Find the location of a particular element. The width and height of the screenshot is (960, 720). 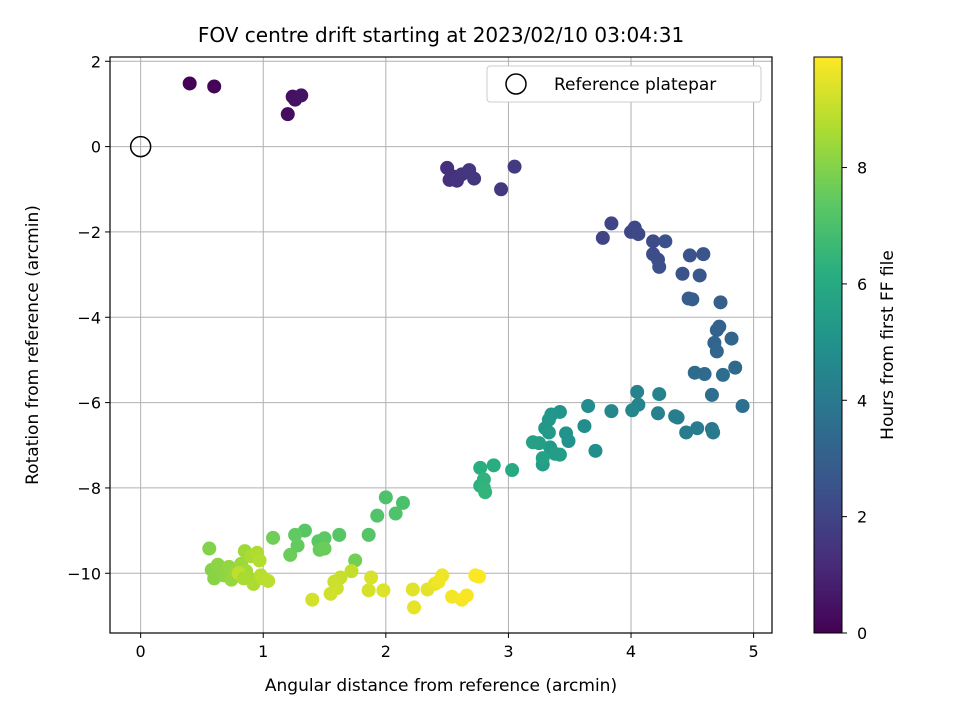

x-axis-ticks: 0 1 2 3 4 5 is located at coordinates (447, 647).